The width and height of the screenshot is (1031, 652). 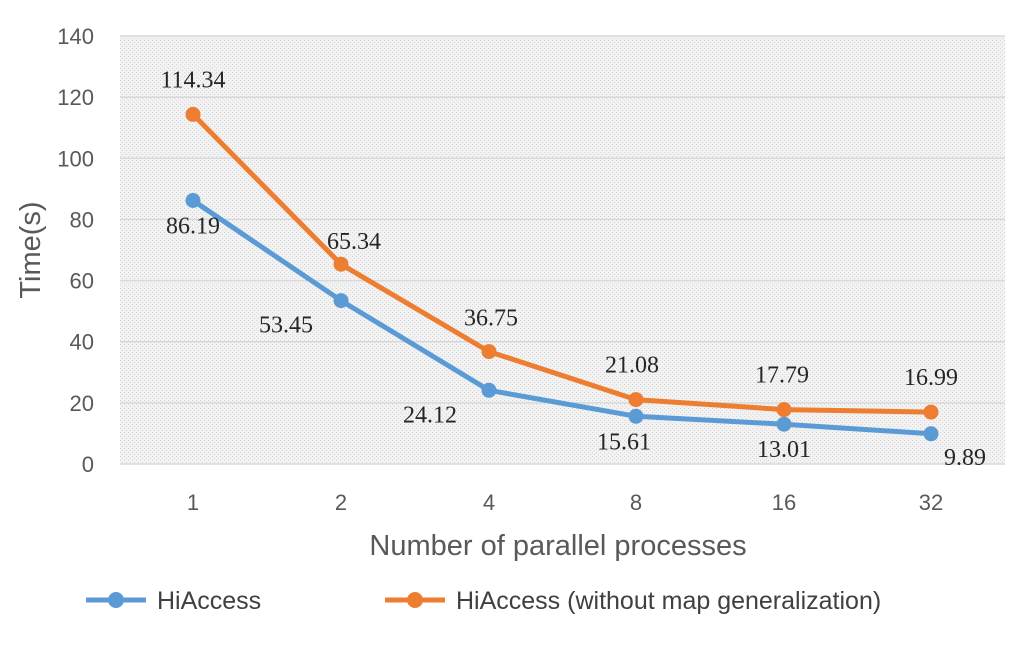 What do you see at coordinates (75, 250) in the screenshot?
I see `y-axis-ticks: 0 20 40 60 80 100 120 140` at bounding box center [75, 250].